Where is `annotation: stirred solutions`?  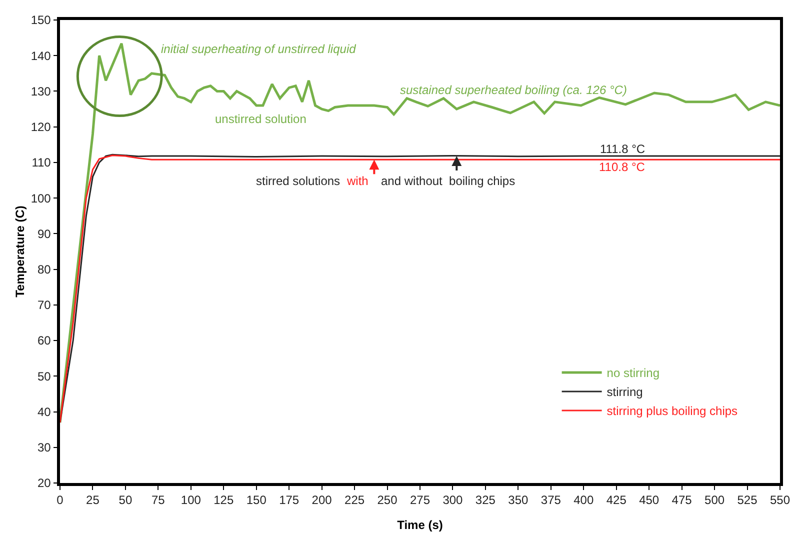
annotation: stirred solutions is located at coordinates (298, 181).